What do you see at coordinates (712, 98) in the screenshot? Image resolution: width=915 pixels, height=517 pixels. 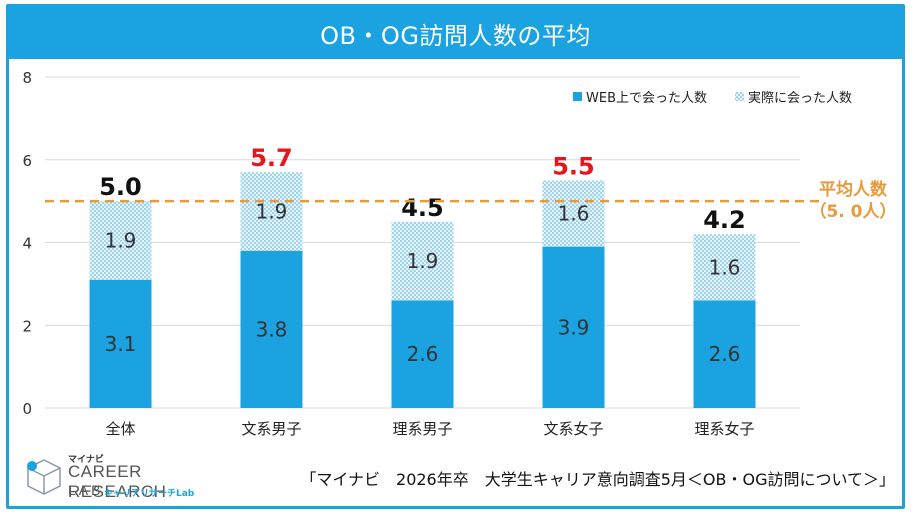 I see `legend: WEB上で会った人数 実際に会った人数` at bounding box center [712, 98].